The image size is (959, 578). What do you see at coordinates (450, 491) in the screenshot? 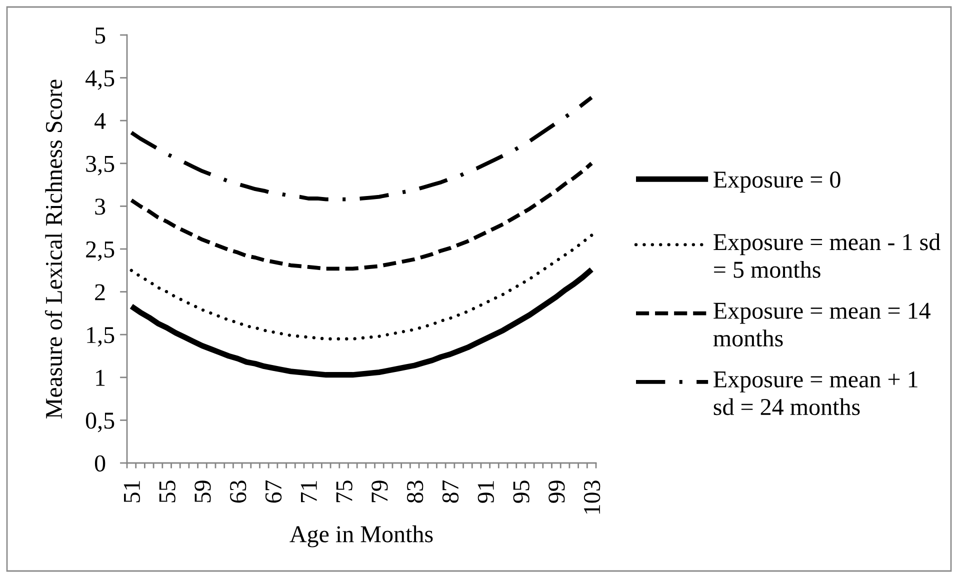
I see `x-tick-label: 87` at bounding box center [450, 491].